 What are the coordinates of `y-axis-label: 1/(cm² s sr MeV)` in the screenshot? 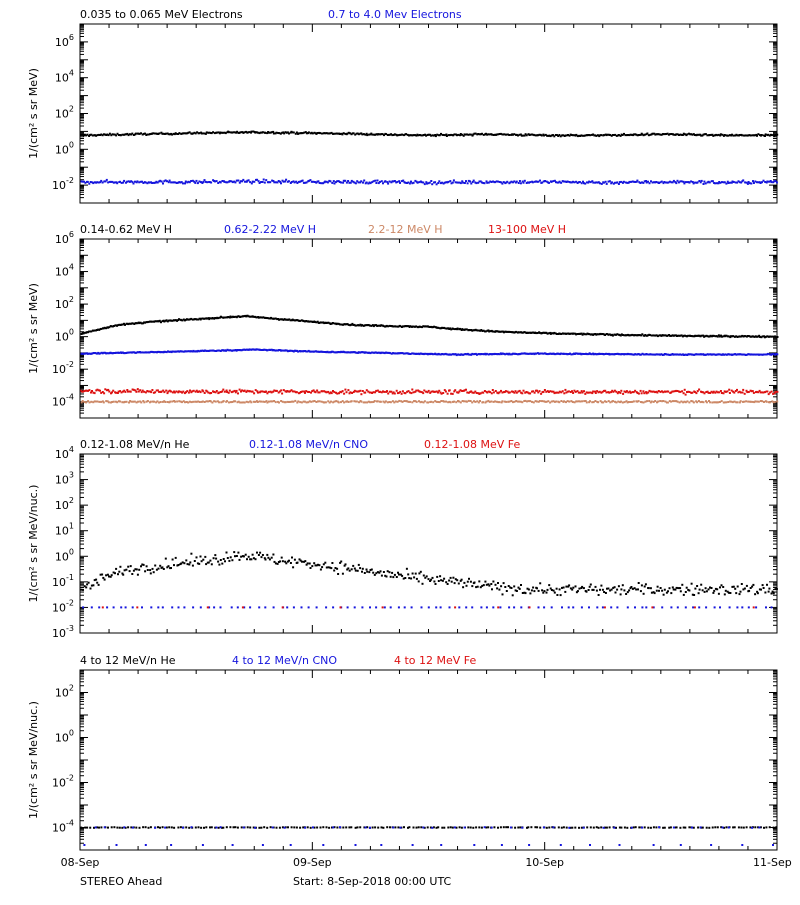 It's located at (33, 113).